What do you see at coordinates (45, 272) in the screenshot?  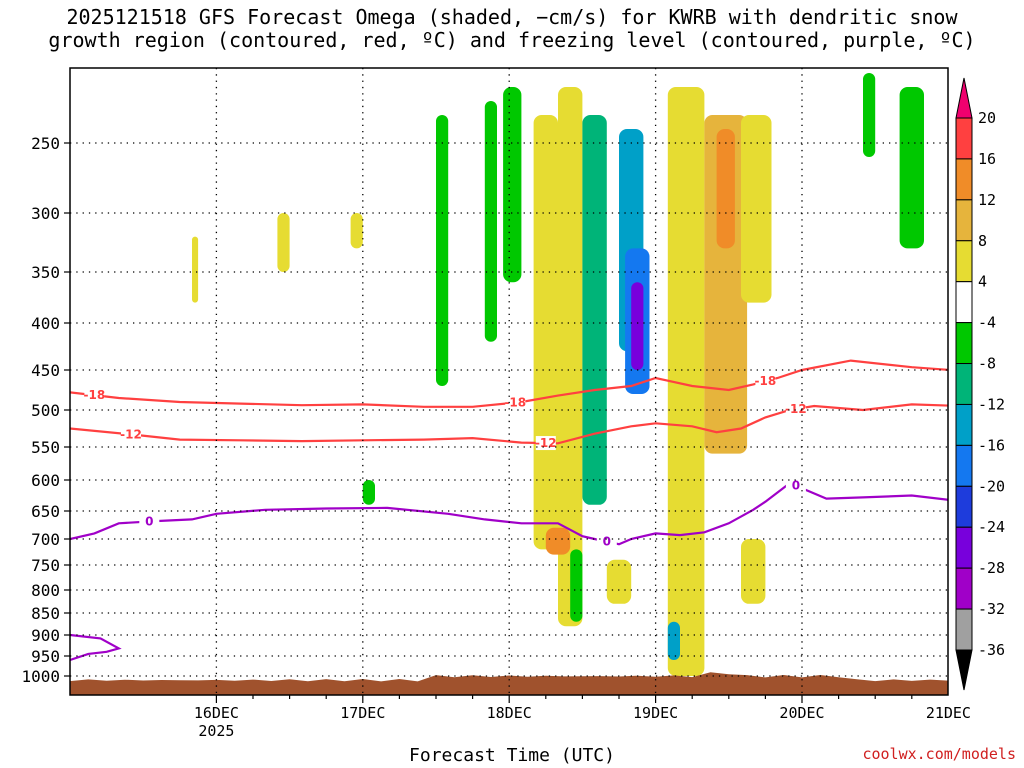 I see `y-tick-label: 350` at bounding box center [45, 272].